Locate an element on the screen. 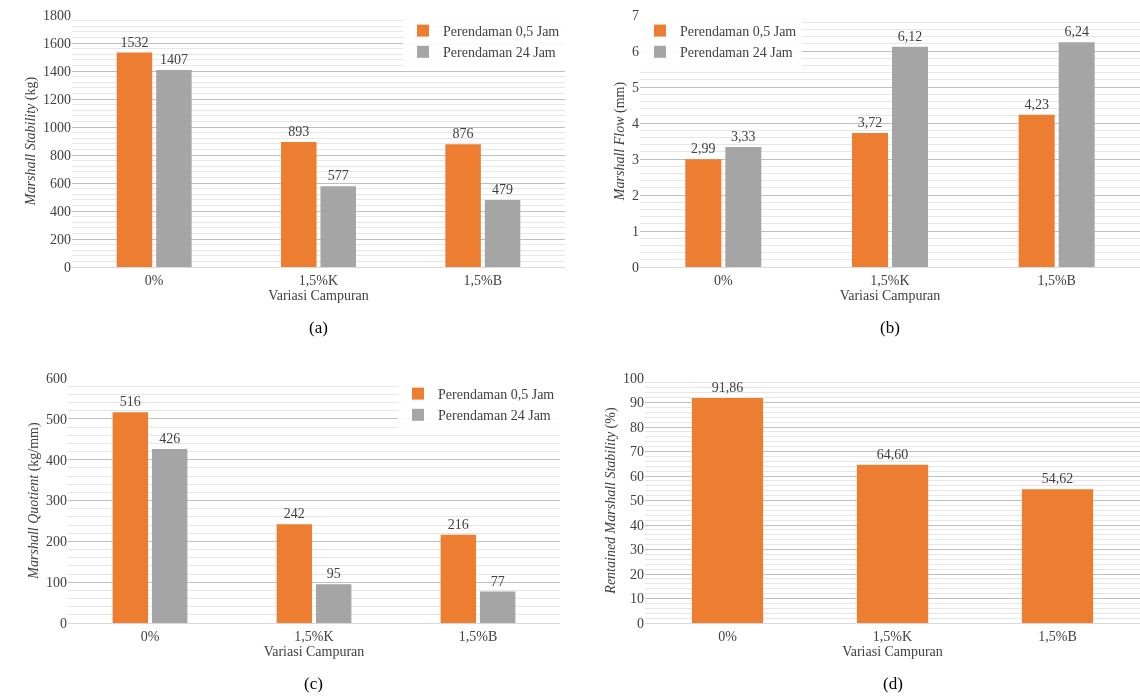 The width and height of the screenshot is (1140, 698). y-tick-label: 50 is located at coordinates (637, 501).